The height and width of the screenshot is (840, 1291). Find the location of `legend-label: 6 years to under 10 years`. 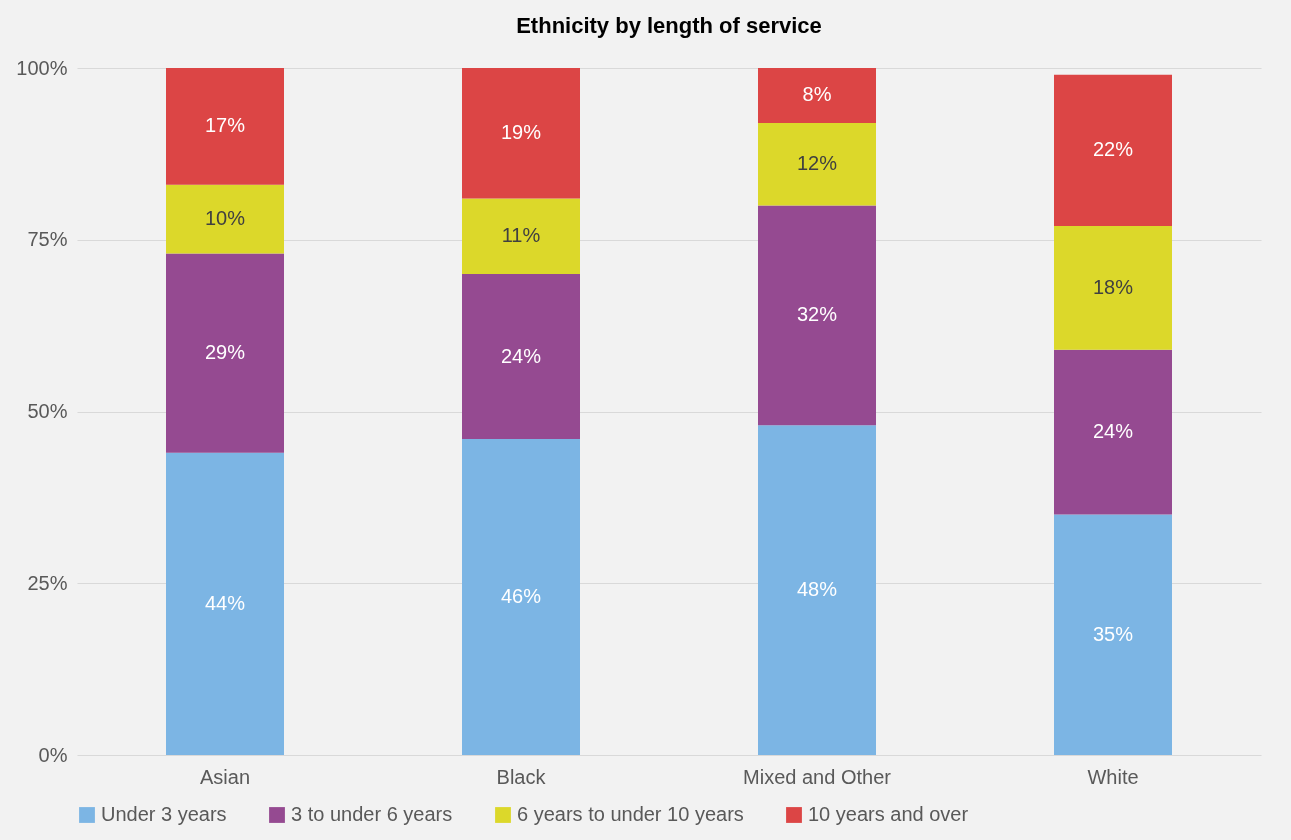

legend-label: 6 years to under 10 years is located at coordinates (630, 814).